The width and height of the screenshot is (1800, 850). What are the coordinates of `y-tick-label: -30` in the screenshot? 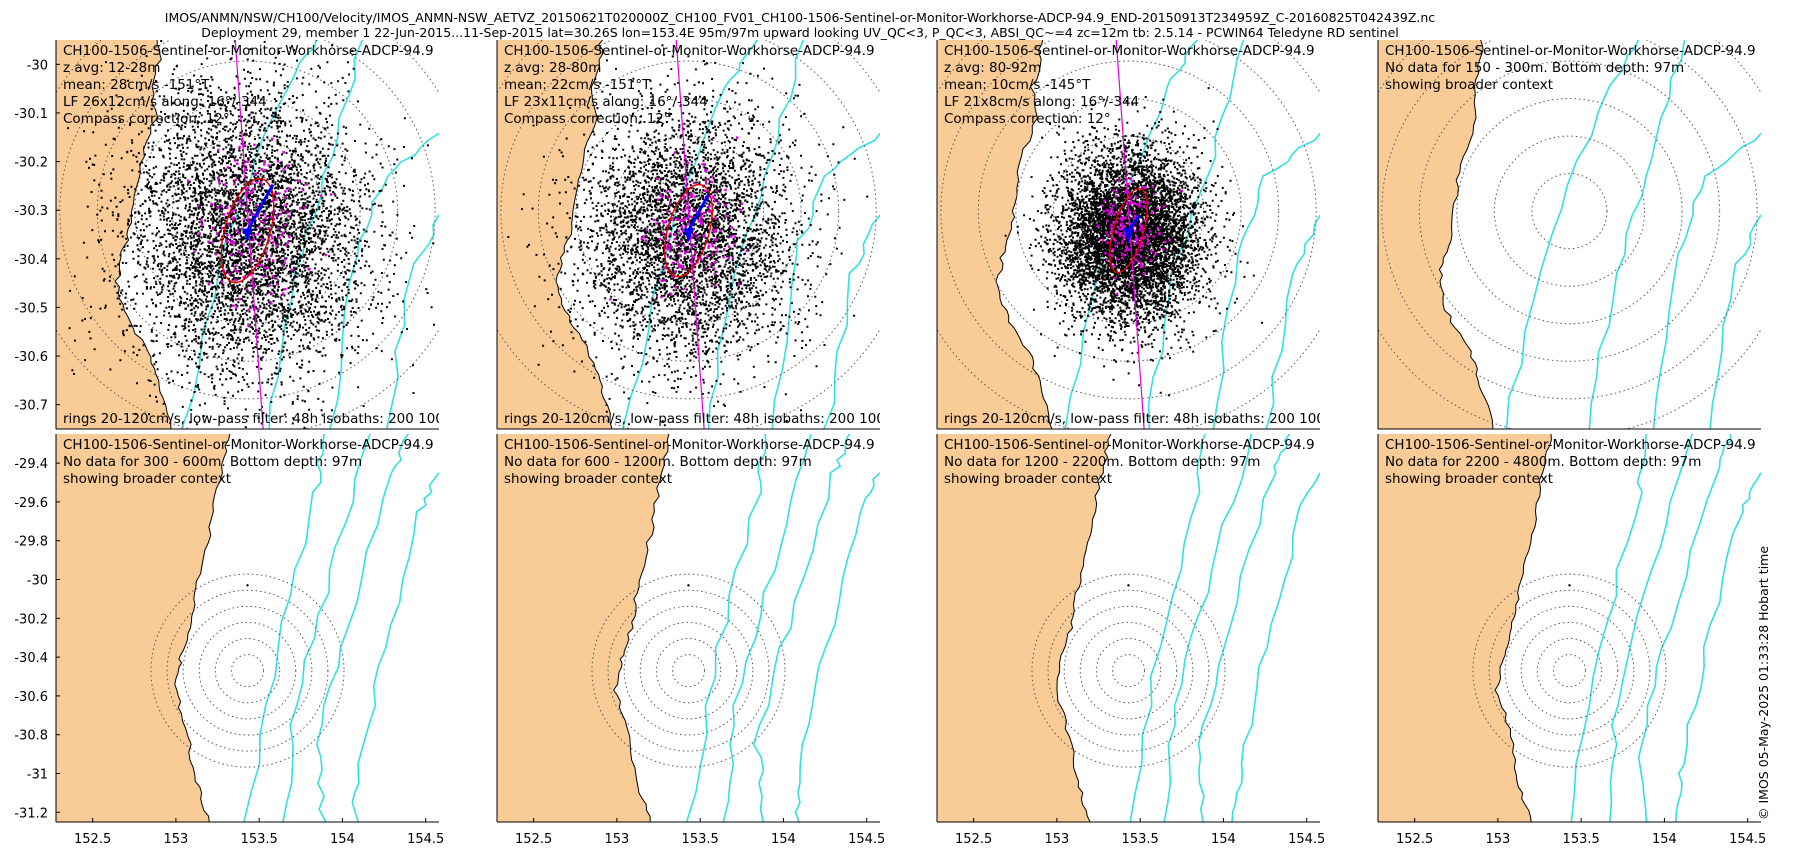 It's located at (37, 65).